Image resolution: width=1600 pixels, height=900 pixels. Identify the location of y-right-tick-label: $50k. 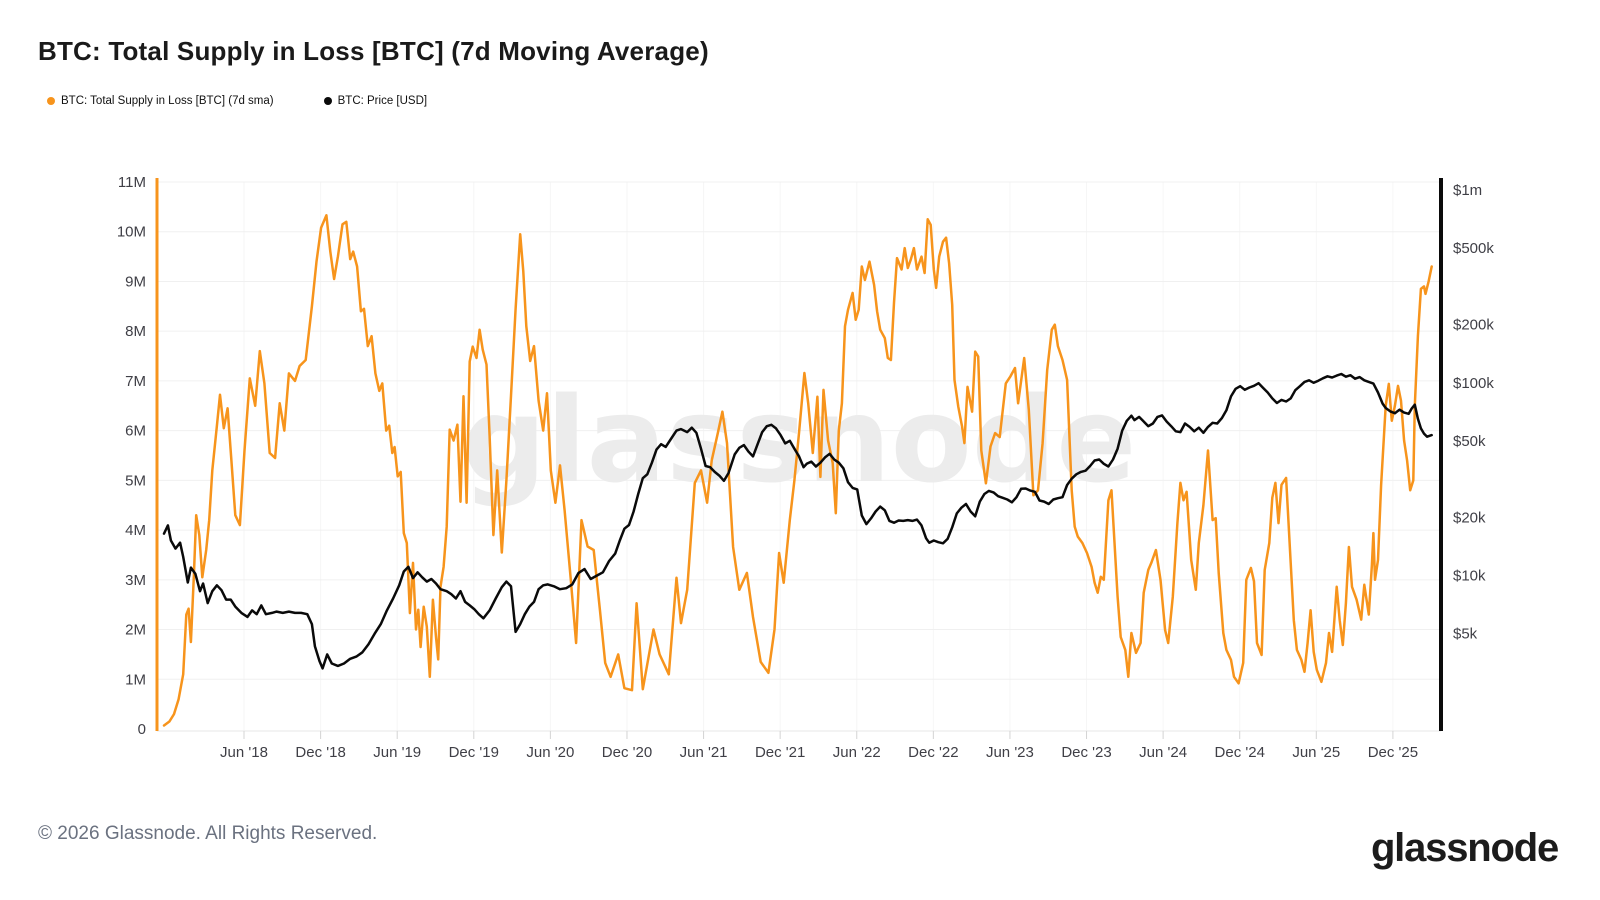
(1469, 441).